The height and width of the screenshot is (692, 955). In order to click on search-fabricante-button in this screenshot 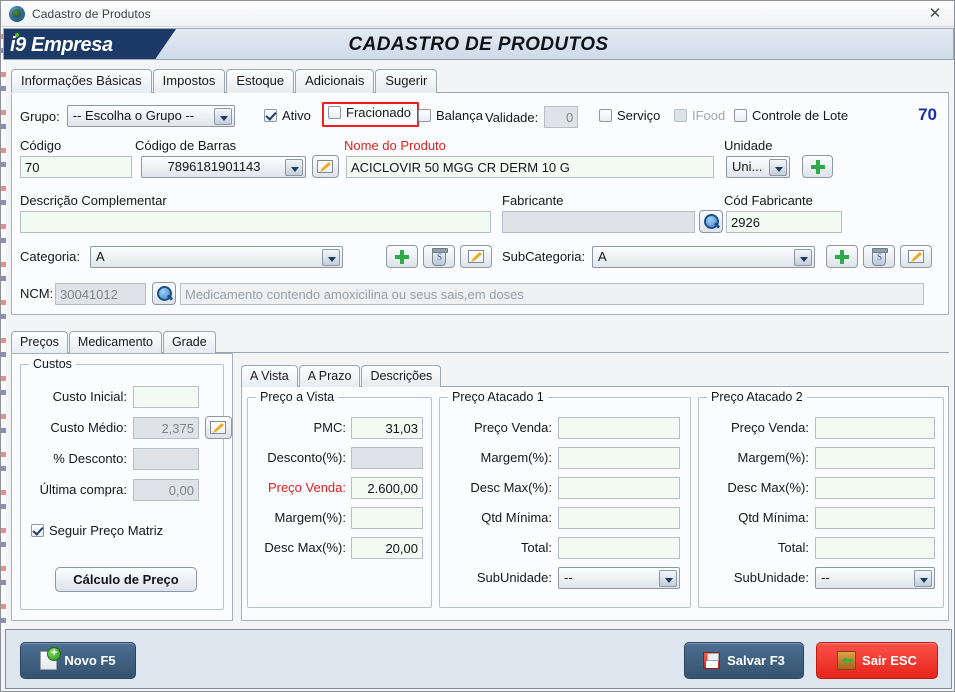, I will do `click(711, 221)`.